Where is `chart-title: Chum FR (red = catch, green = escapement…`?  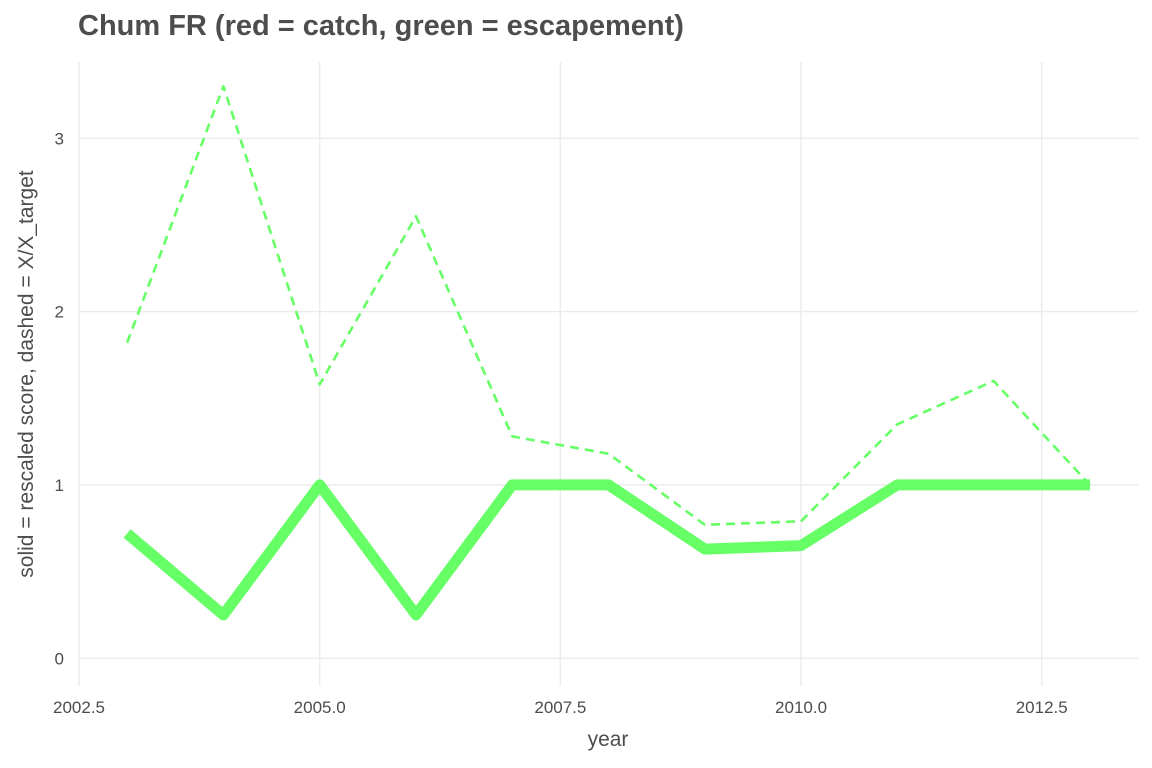
chart-title: Chum FR (red = catch, green = escapement… is located at coordinates (381, 26).